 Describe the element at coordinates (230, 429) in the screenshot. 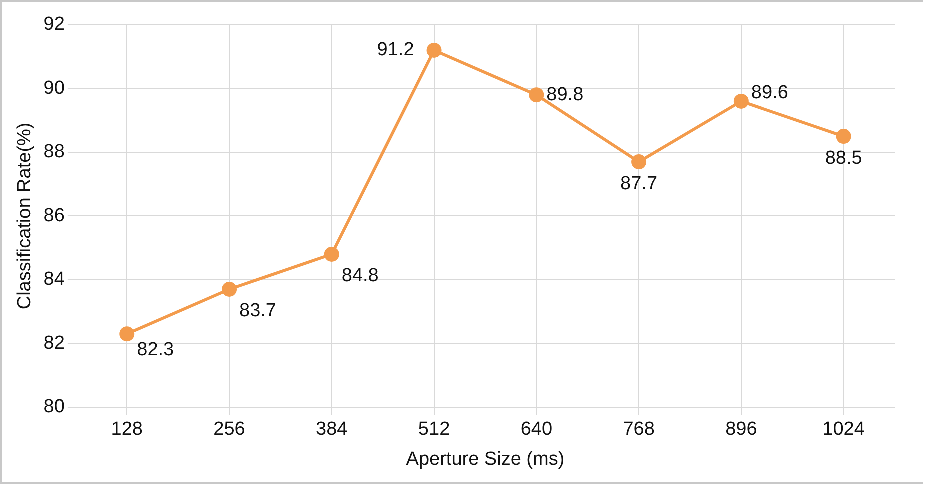

I see `x-tick-label: 256` at that location.